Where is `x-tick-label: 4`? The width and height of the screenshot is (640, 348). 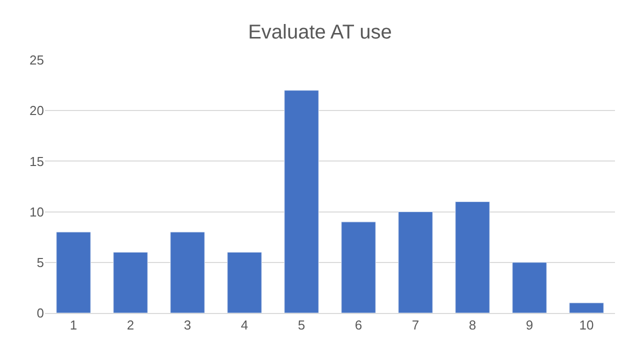
x-tick-label: 4 is located at coordinates (244, 325).